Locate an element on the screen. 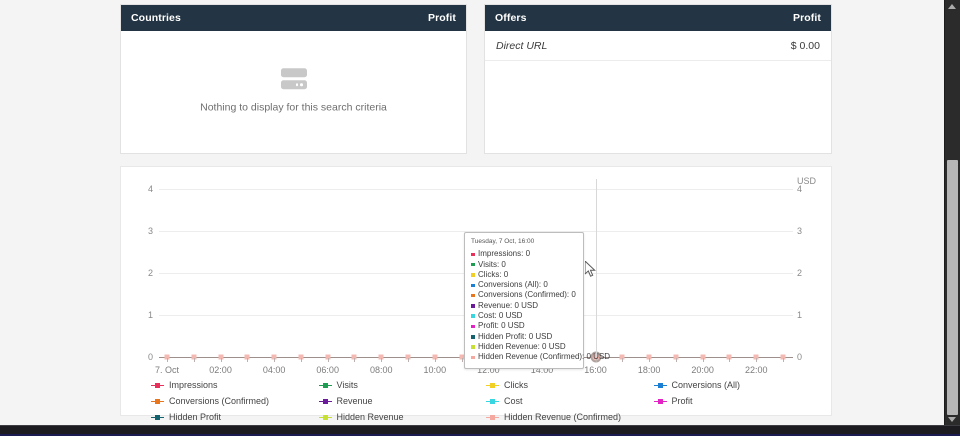 This screenshot has width=960, height=436. scroll-up-arrow-icon is located at coordinates (952, 6).